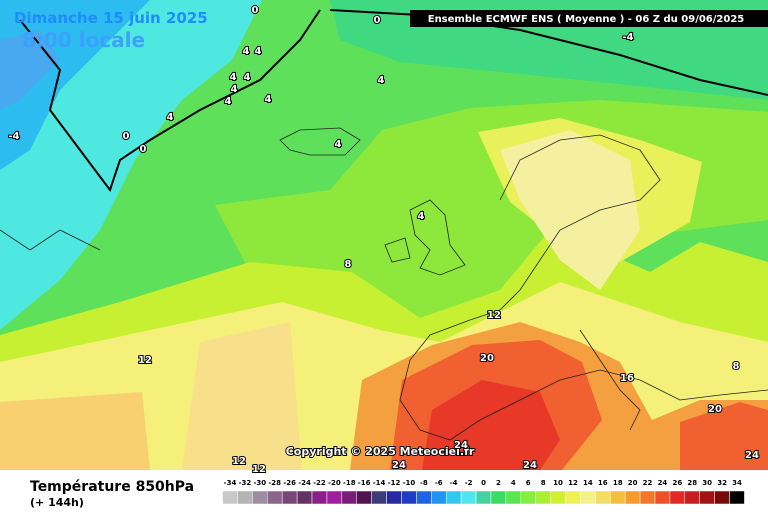 This screenshot has width=768, height=512. Describe the element at coordinates (483, 483) in the screenshot. I see `legend-tick-label: 0` at that location.